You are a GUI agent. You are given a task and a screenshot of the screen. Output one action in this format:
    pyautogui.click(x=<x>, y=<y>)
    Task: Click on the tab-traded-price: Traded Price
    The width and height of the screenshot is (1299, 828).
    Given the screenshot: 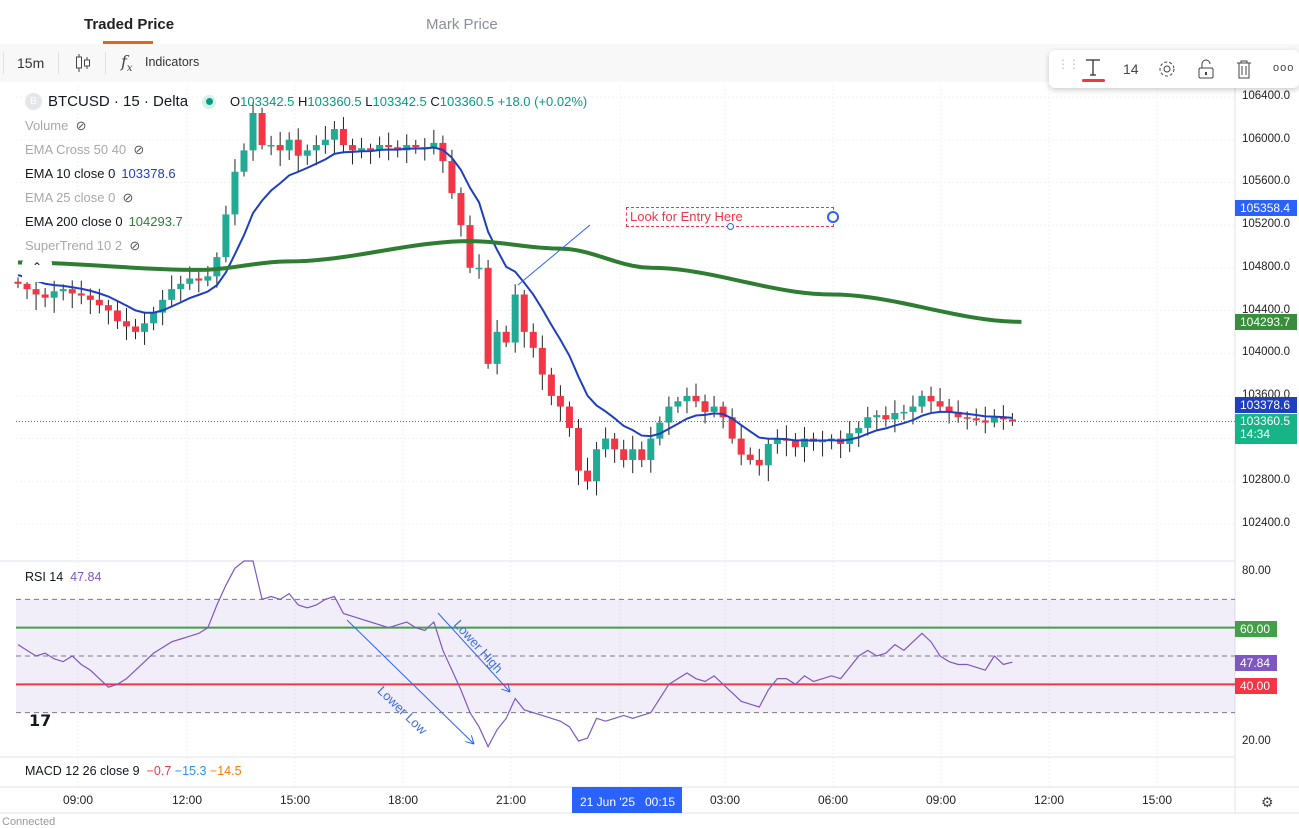 What is the action you would take?
    pyautogui.click(x=129, y=24)
    